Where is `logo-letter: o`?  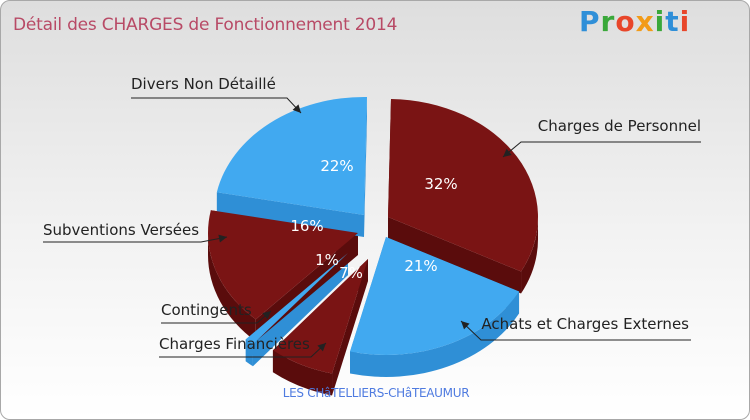 logo-letter: o is located at coordinates (625, 21).